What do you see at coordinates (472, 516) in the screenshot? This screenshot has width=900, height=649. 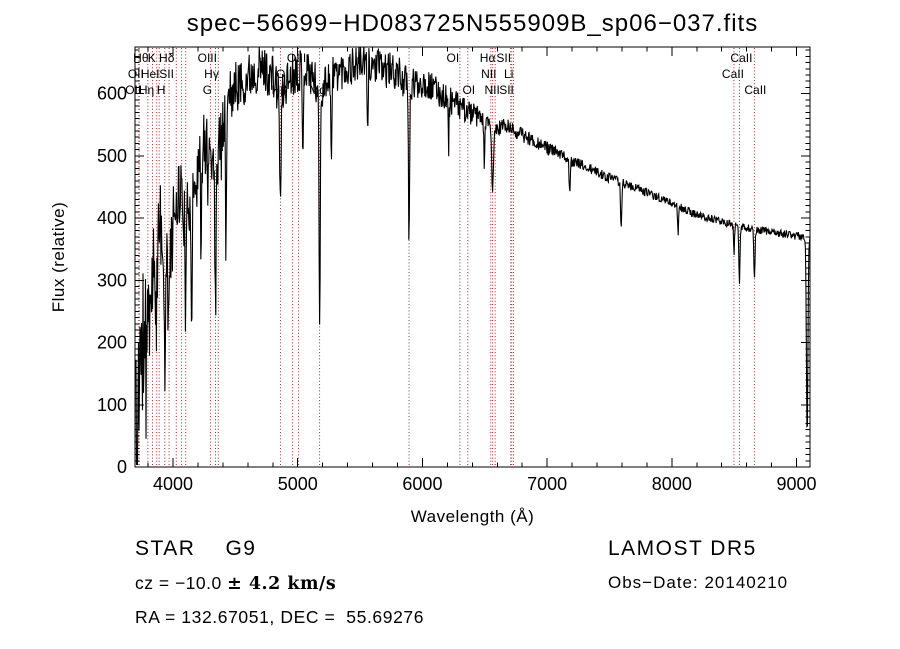 I see `x-axis-label: Wavelength (Å)` at bounding box center [472, 516].